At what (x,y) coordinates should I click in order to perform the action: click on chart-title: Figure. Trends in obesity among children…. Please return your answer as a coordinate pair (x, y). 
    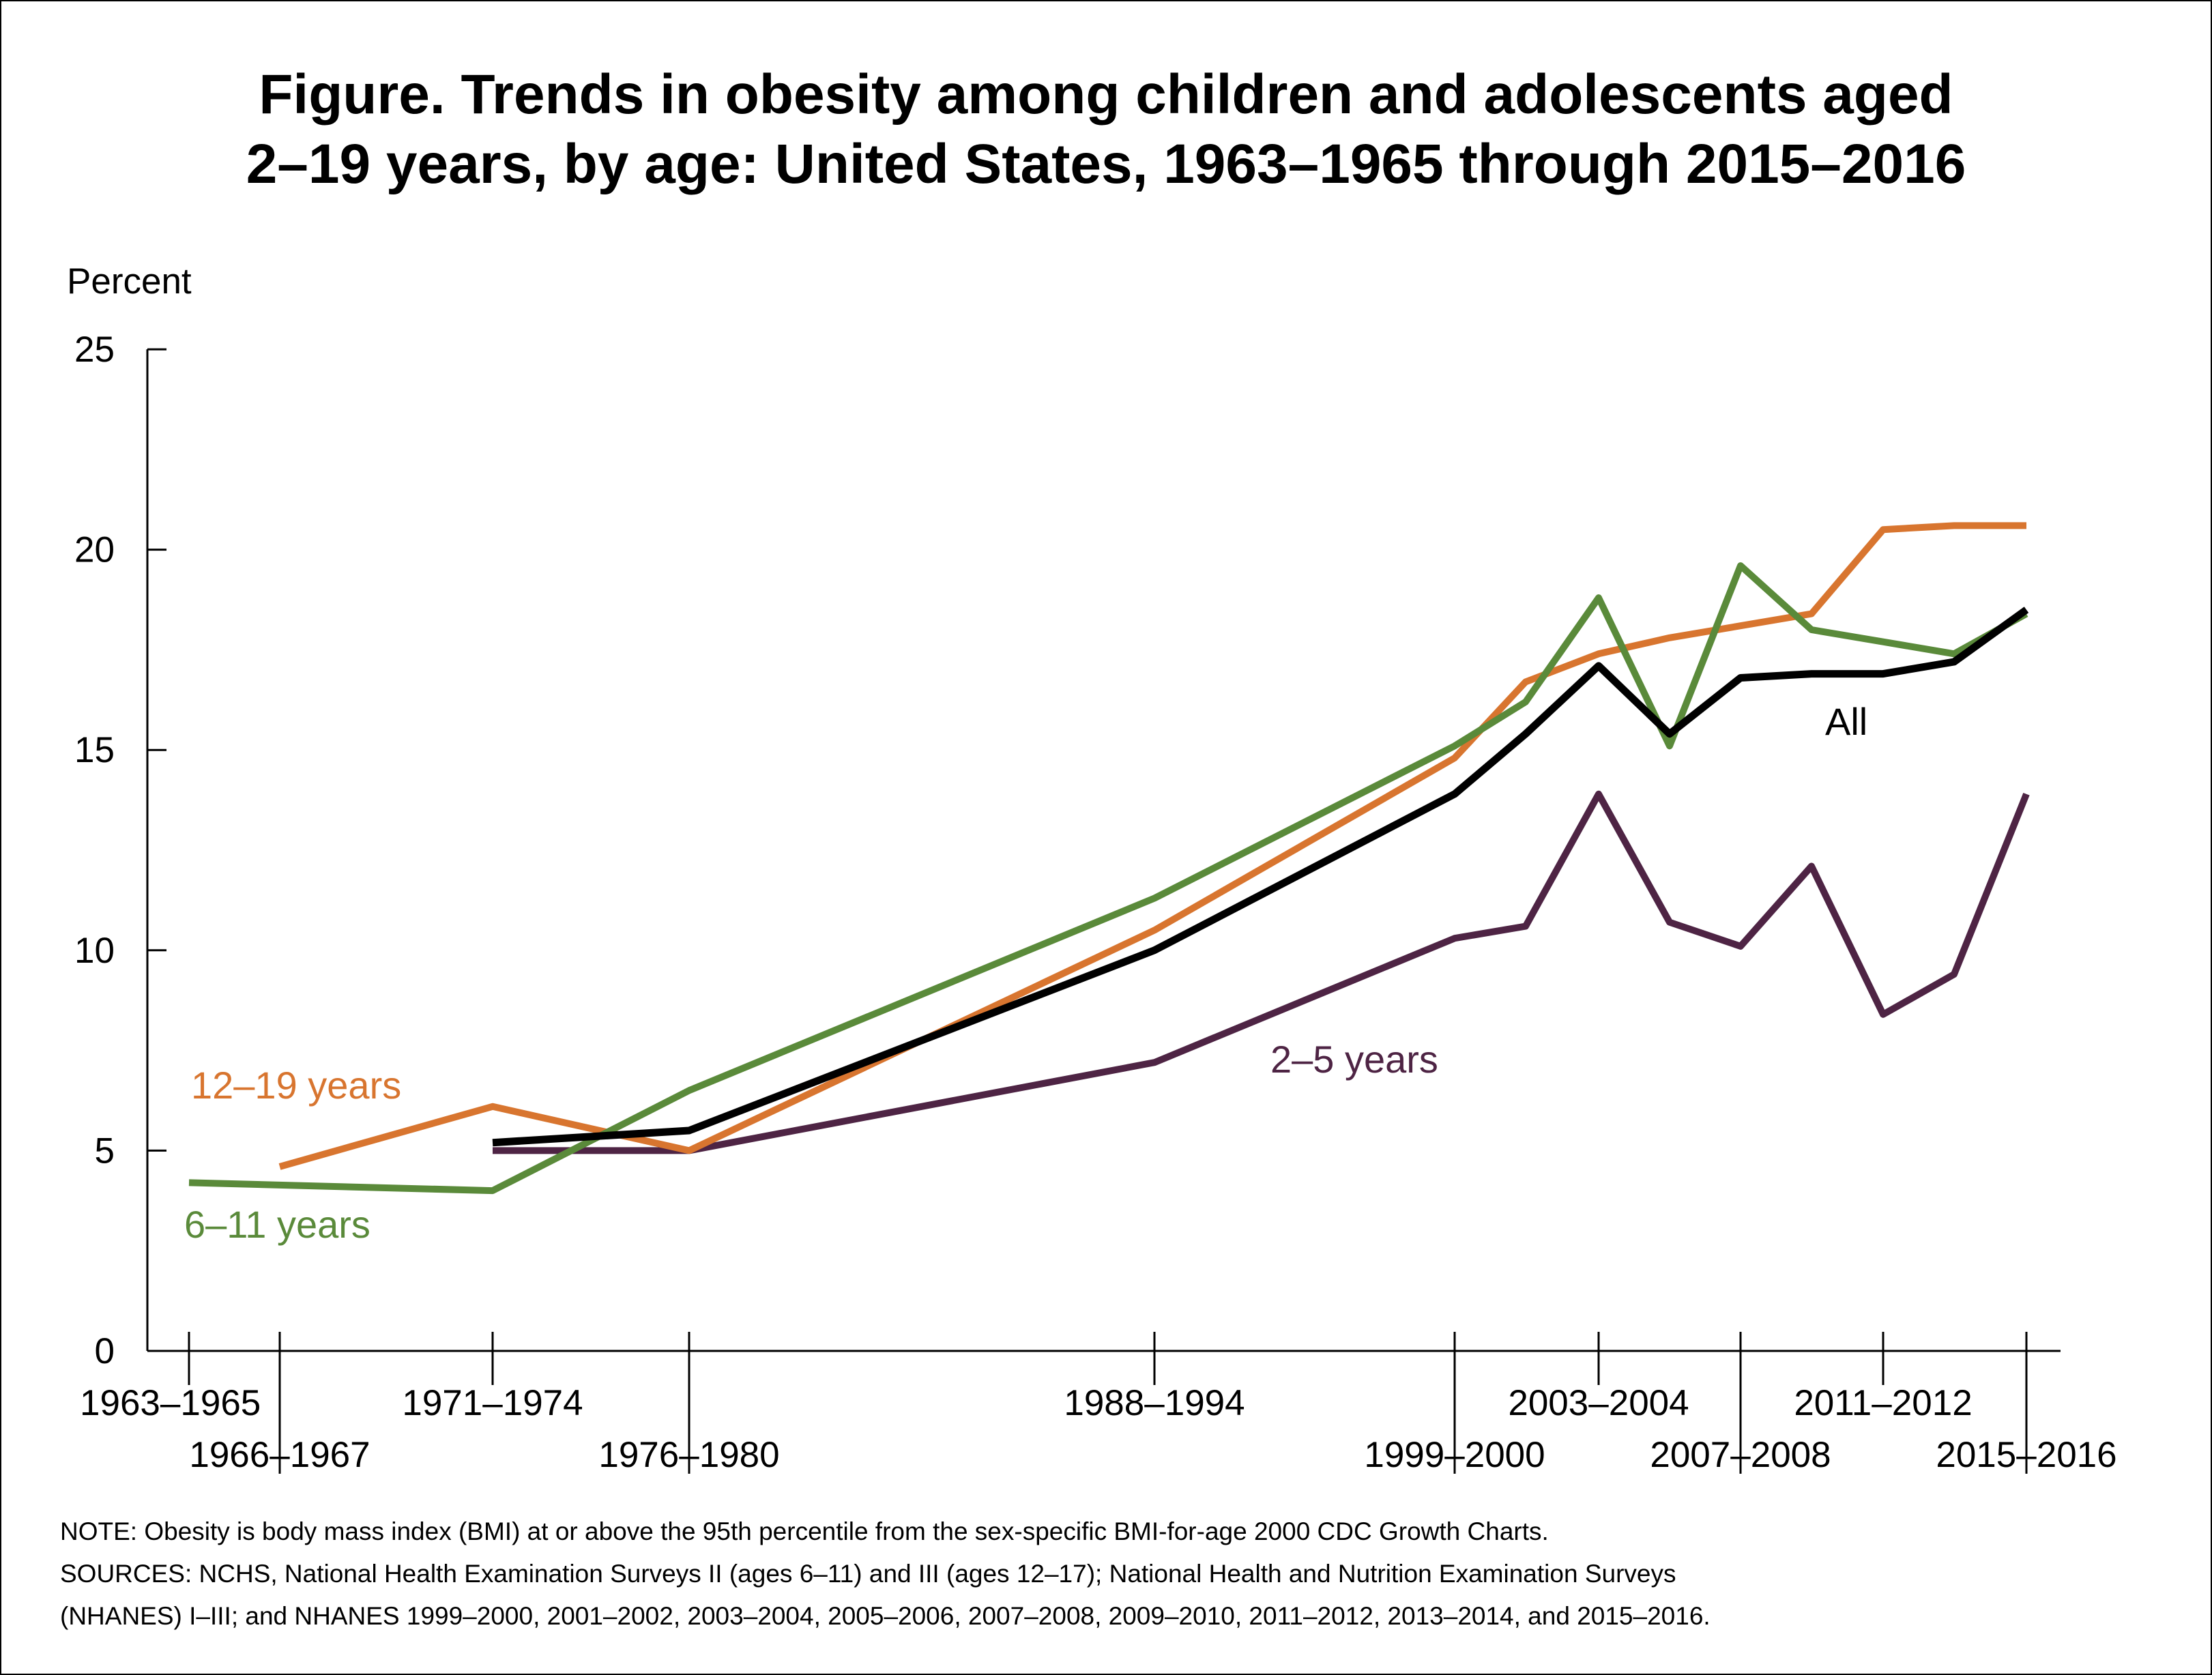
    Looking at the image, I should click on (1106, 129).